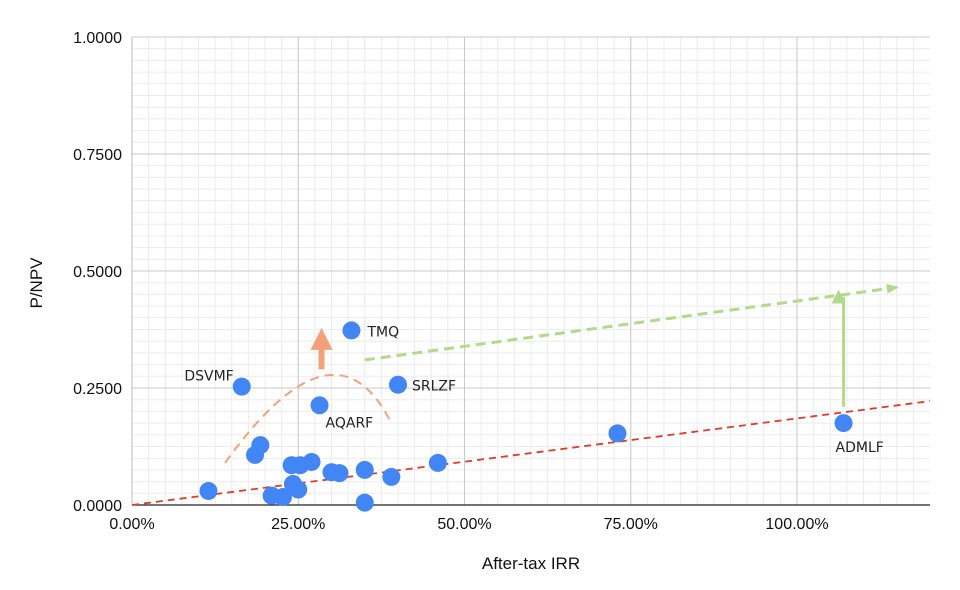 The height and width of the screenshot is (590, 960). What do you see at coordinates (97, 389) in the screenshot?
I see `y-tick-label: 0.2500` at bounding box center [97, 389].